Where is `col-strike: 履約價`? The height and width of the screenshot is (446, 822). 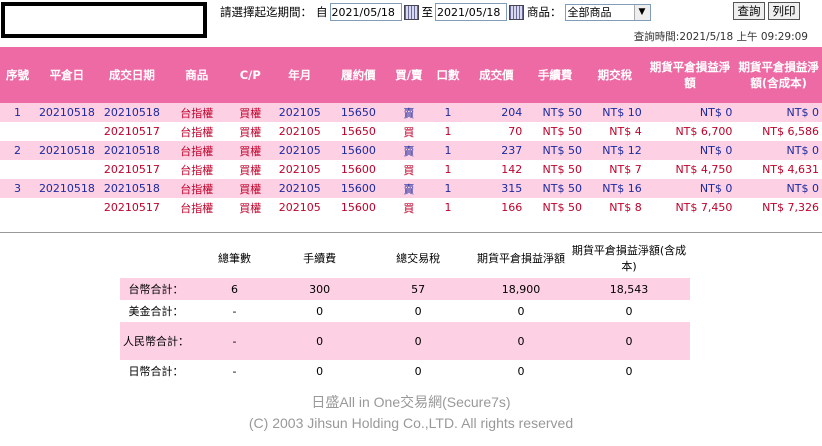
col-strike: 履約價 is located at coordinates (359, 75).